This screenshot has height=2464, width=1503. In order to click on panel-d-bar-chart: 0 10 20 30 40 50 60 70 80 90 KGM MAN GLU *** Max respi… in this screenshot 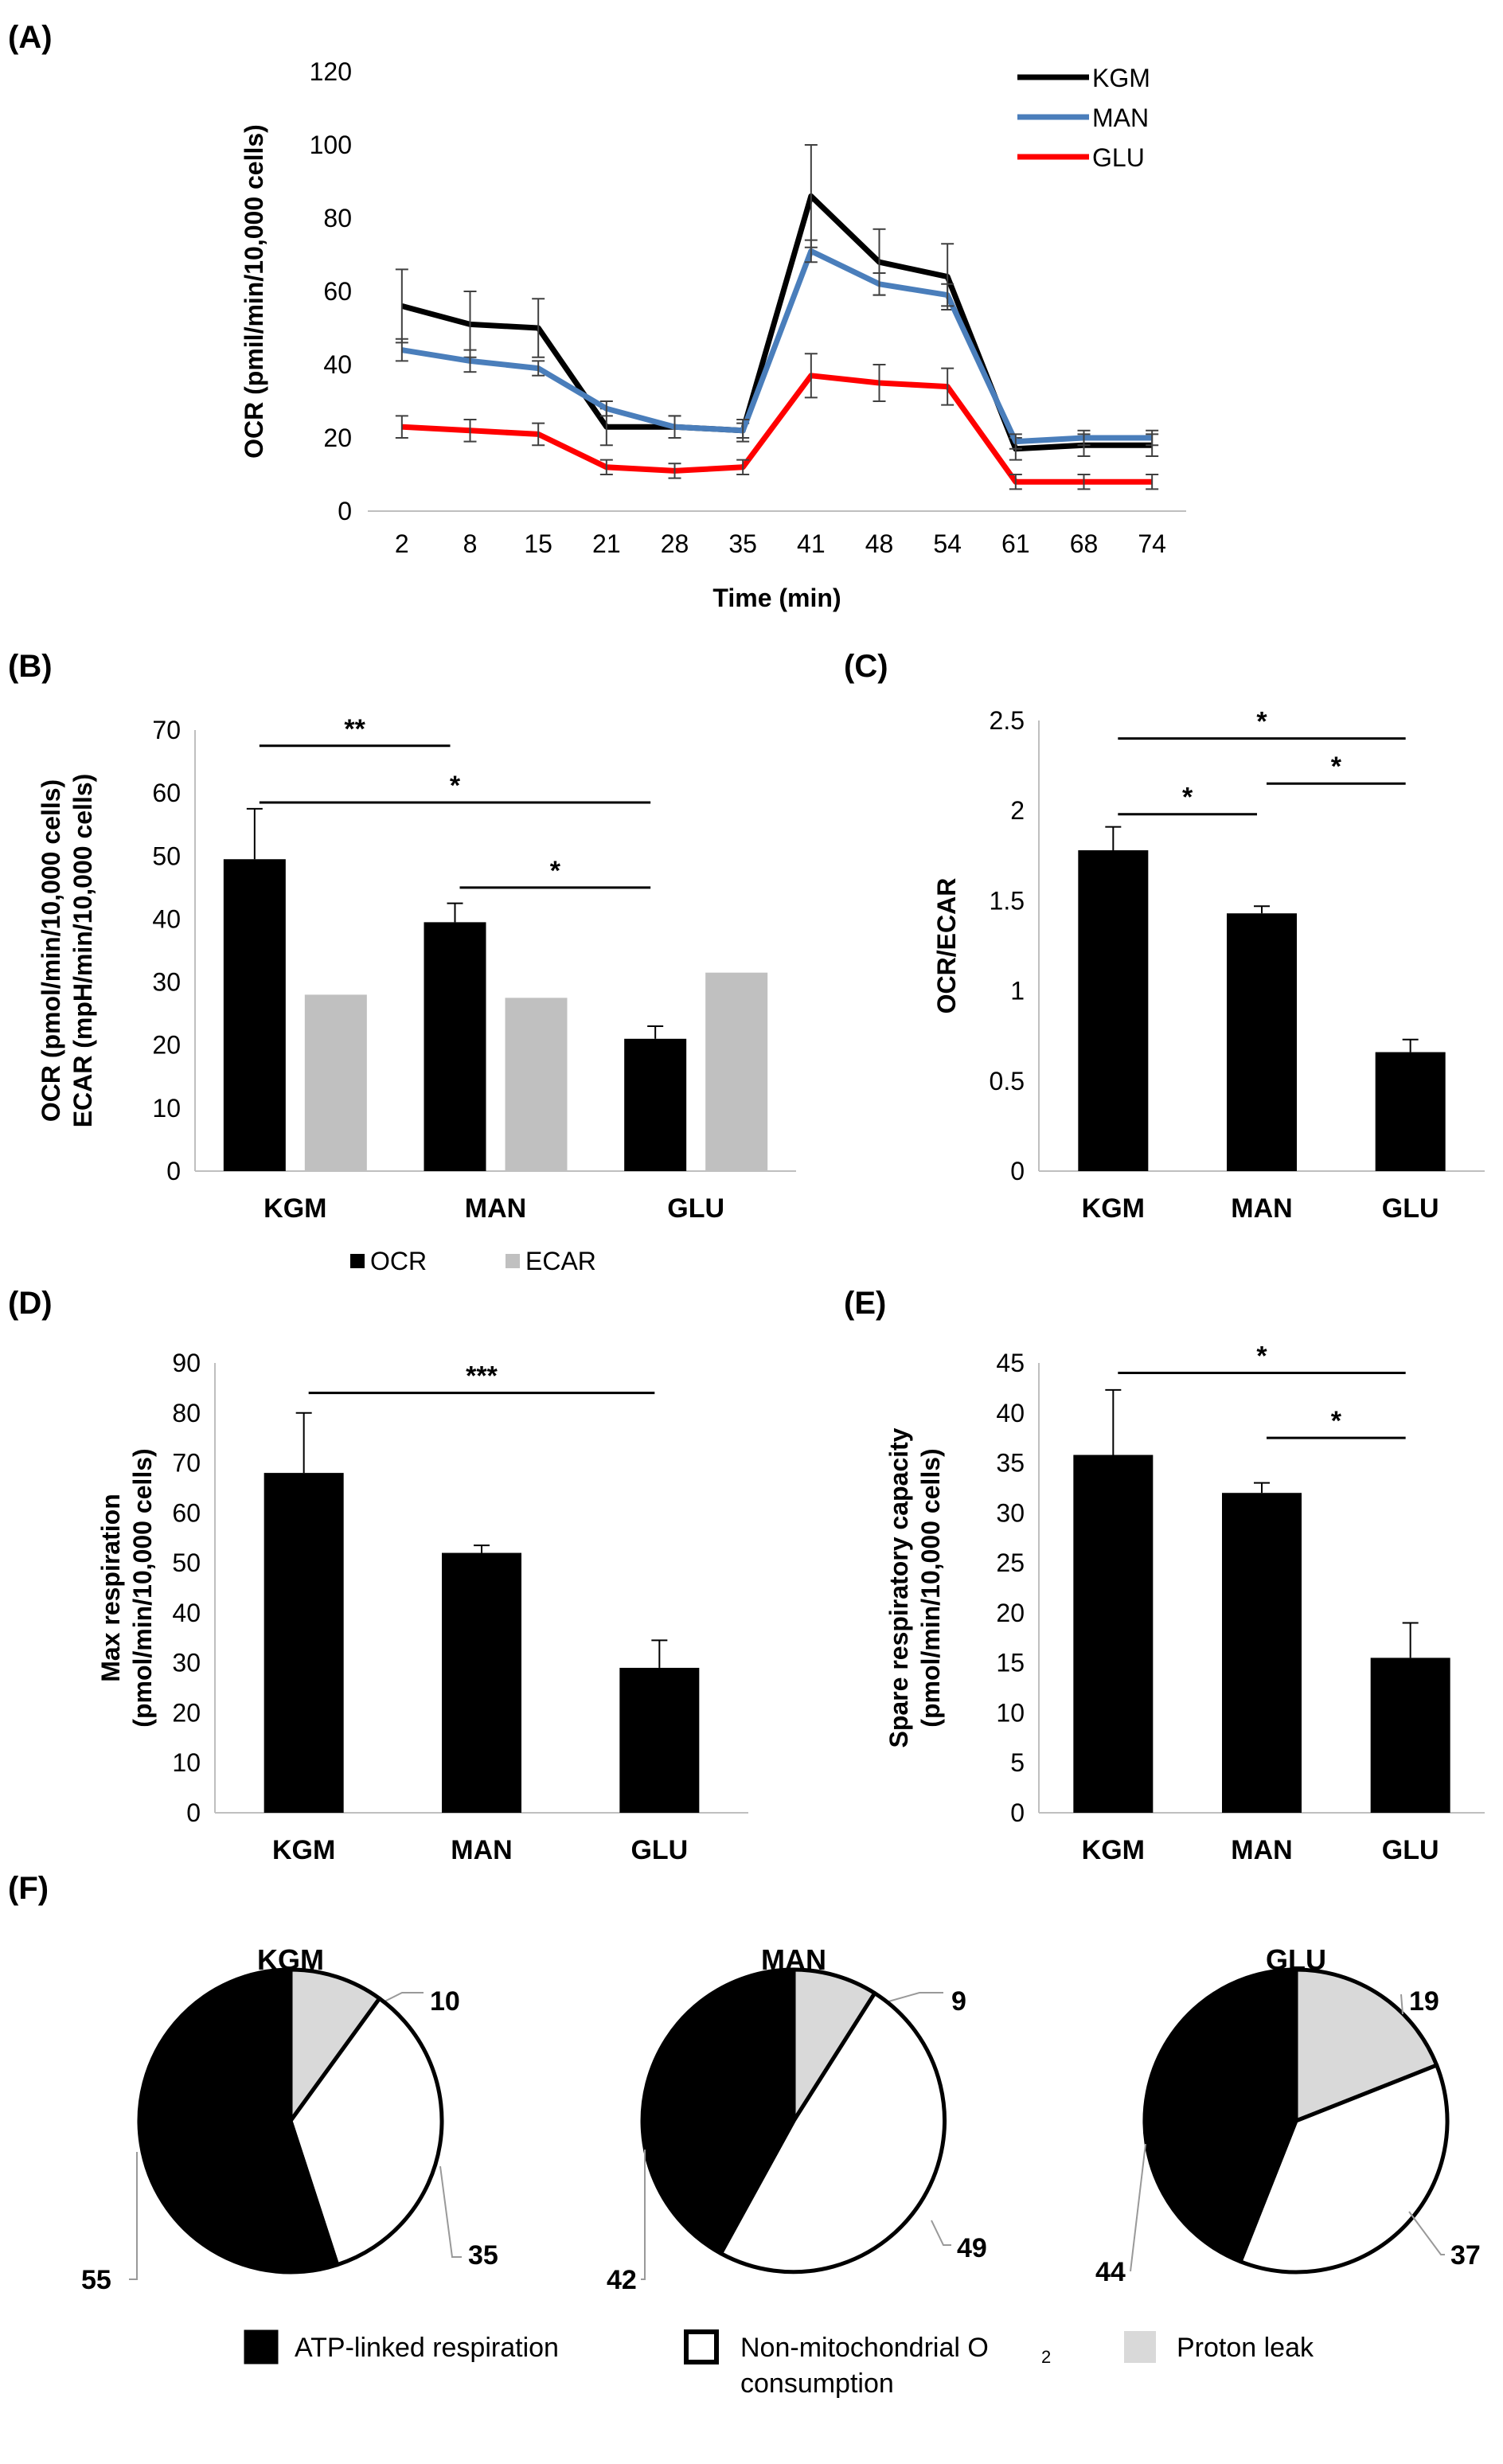, I will do `click(422, 1607)`.